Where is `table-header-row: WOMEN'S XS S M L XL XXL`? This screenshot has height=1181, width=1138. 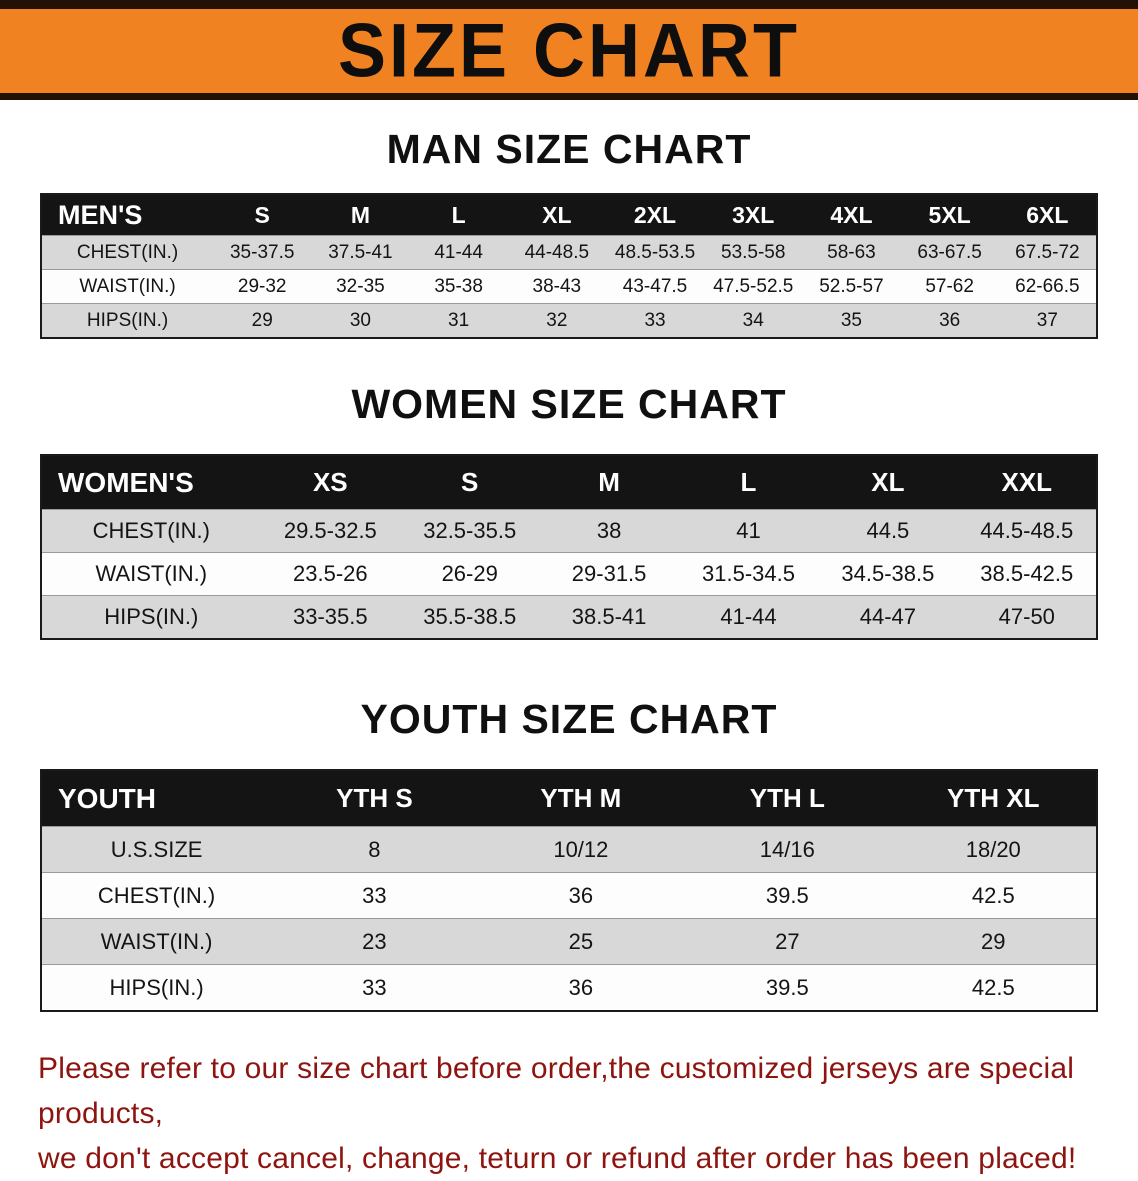
table-header-row: WOMEN'S XS S M L XL XXL is located at coordinates (569, 482).